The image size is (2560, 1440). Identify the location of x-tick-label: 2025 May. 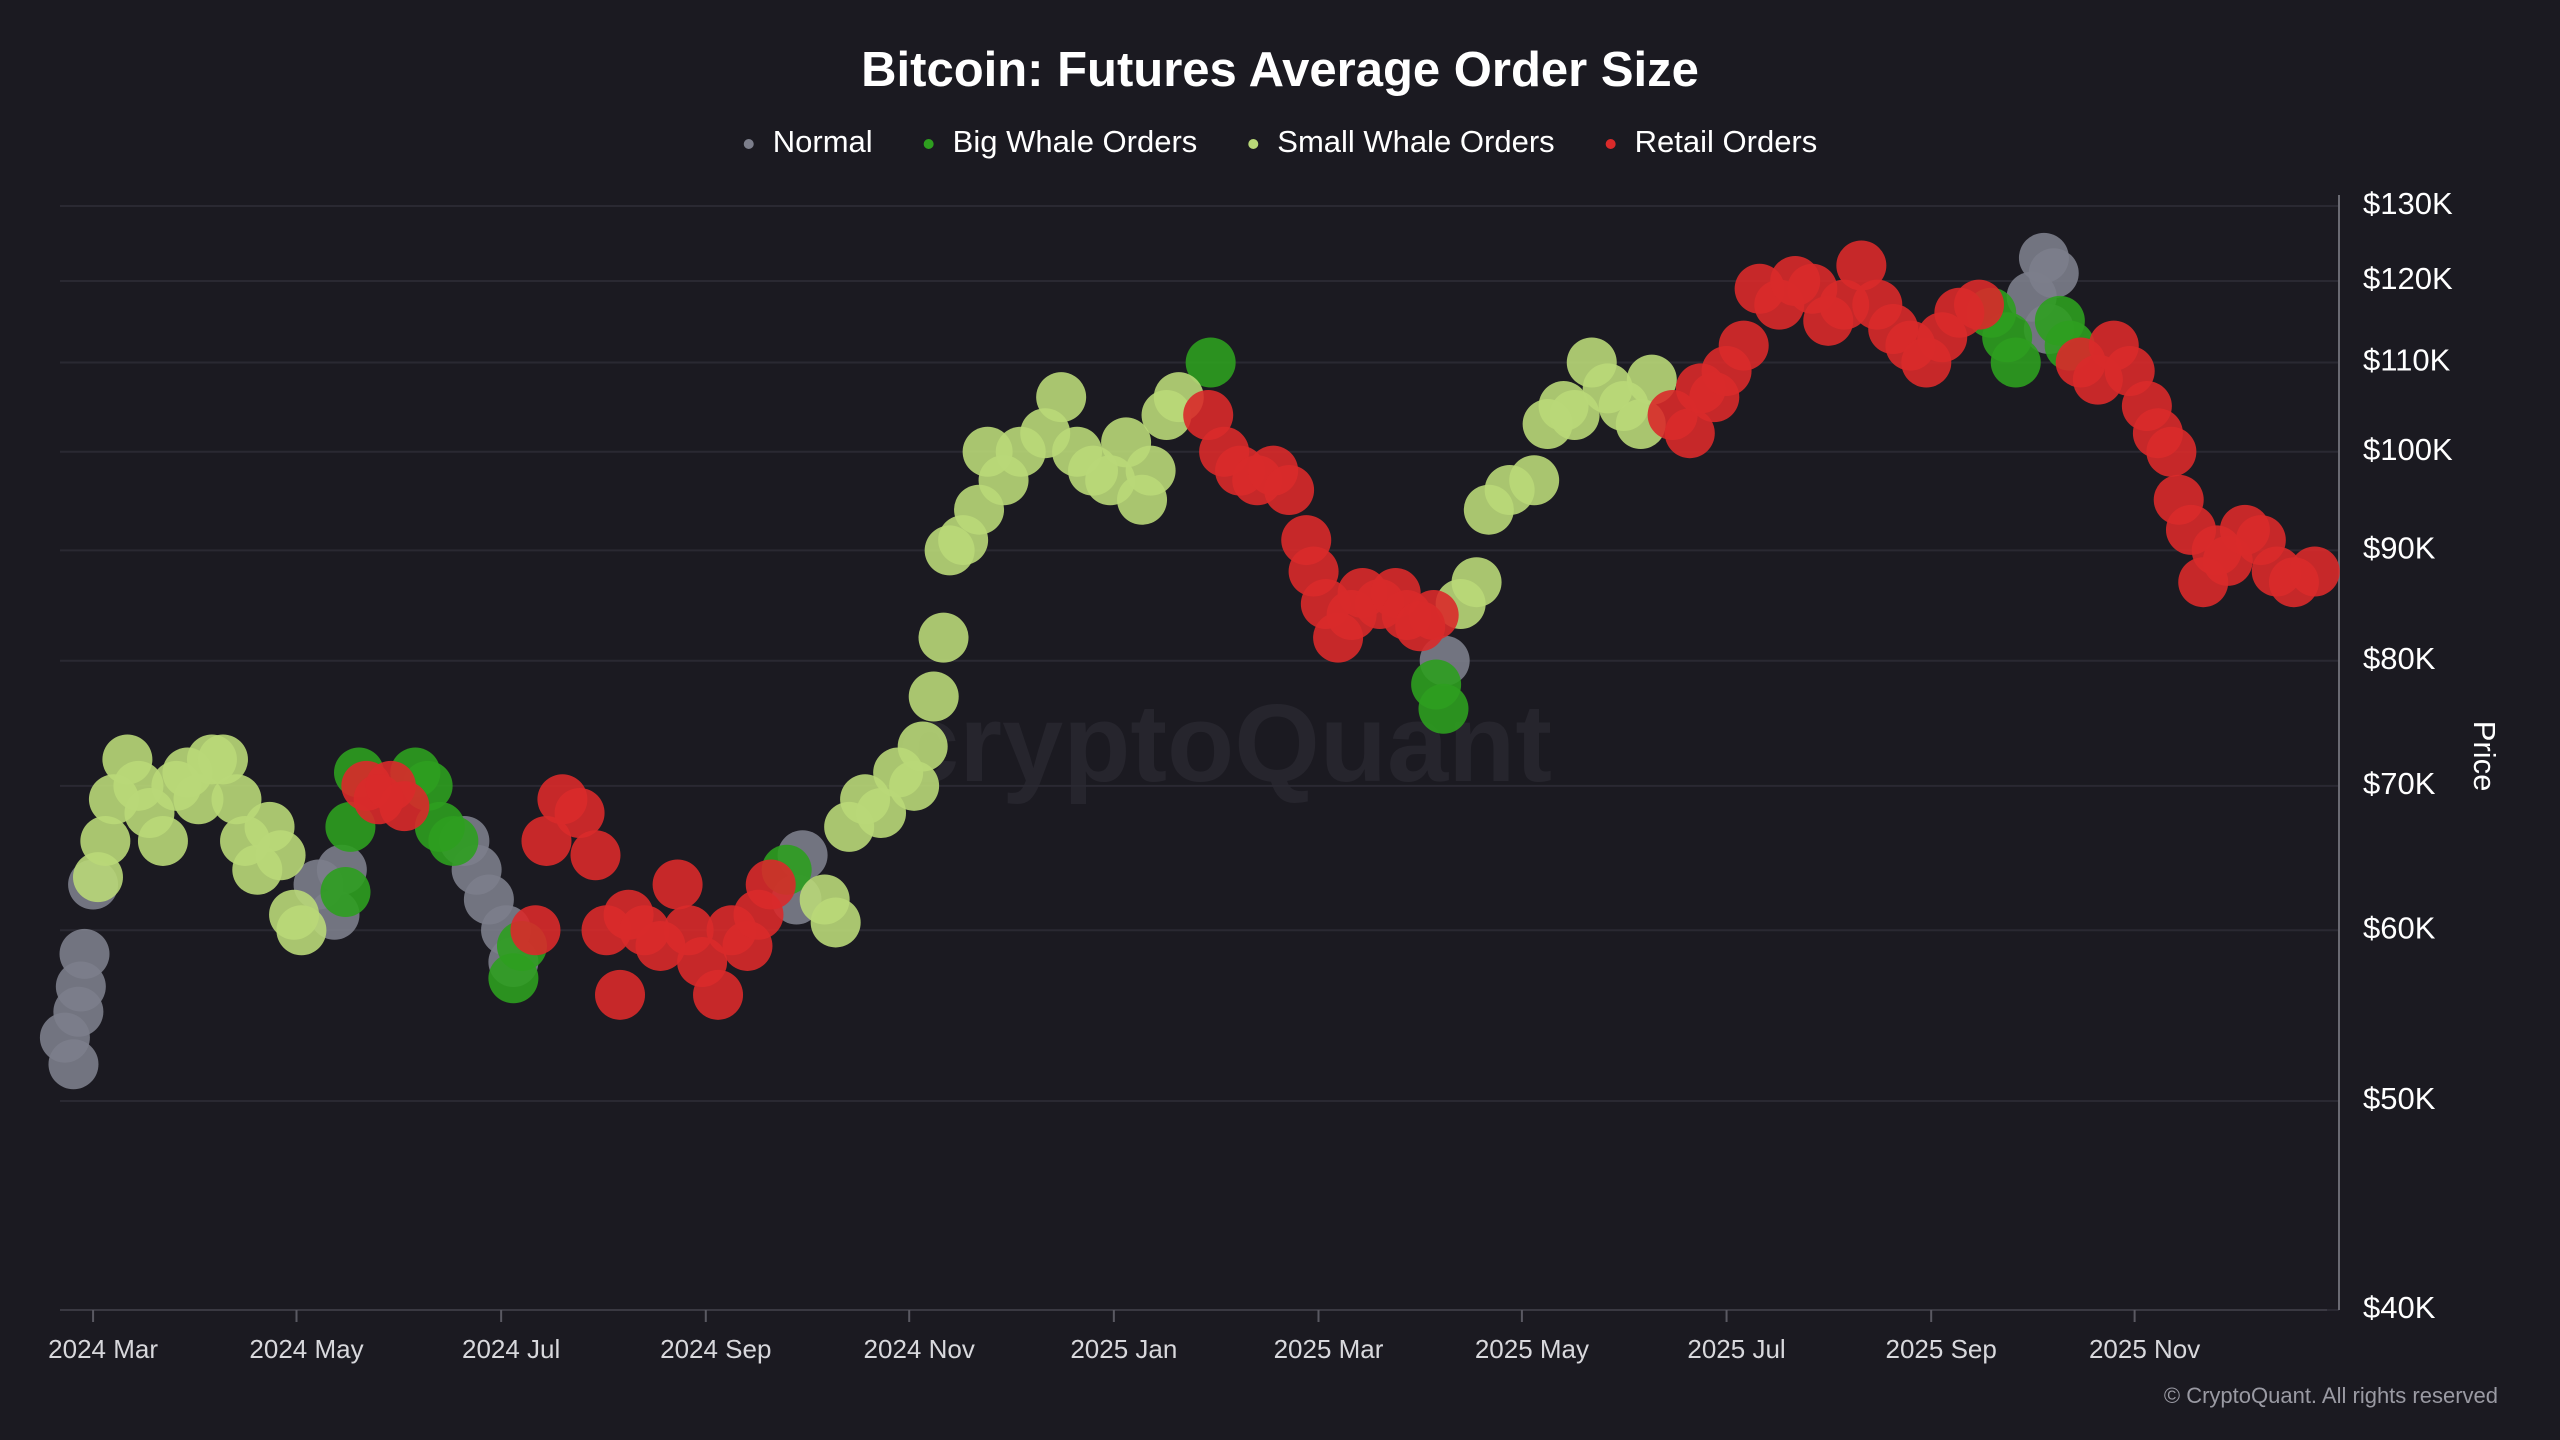
(1532, 1349).